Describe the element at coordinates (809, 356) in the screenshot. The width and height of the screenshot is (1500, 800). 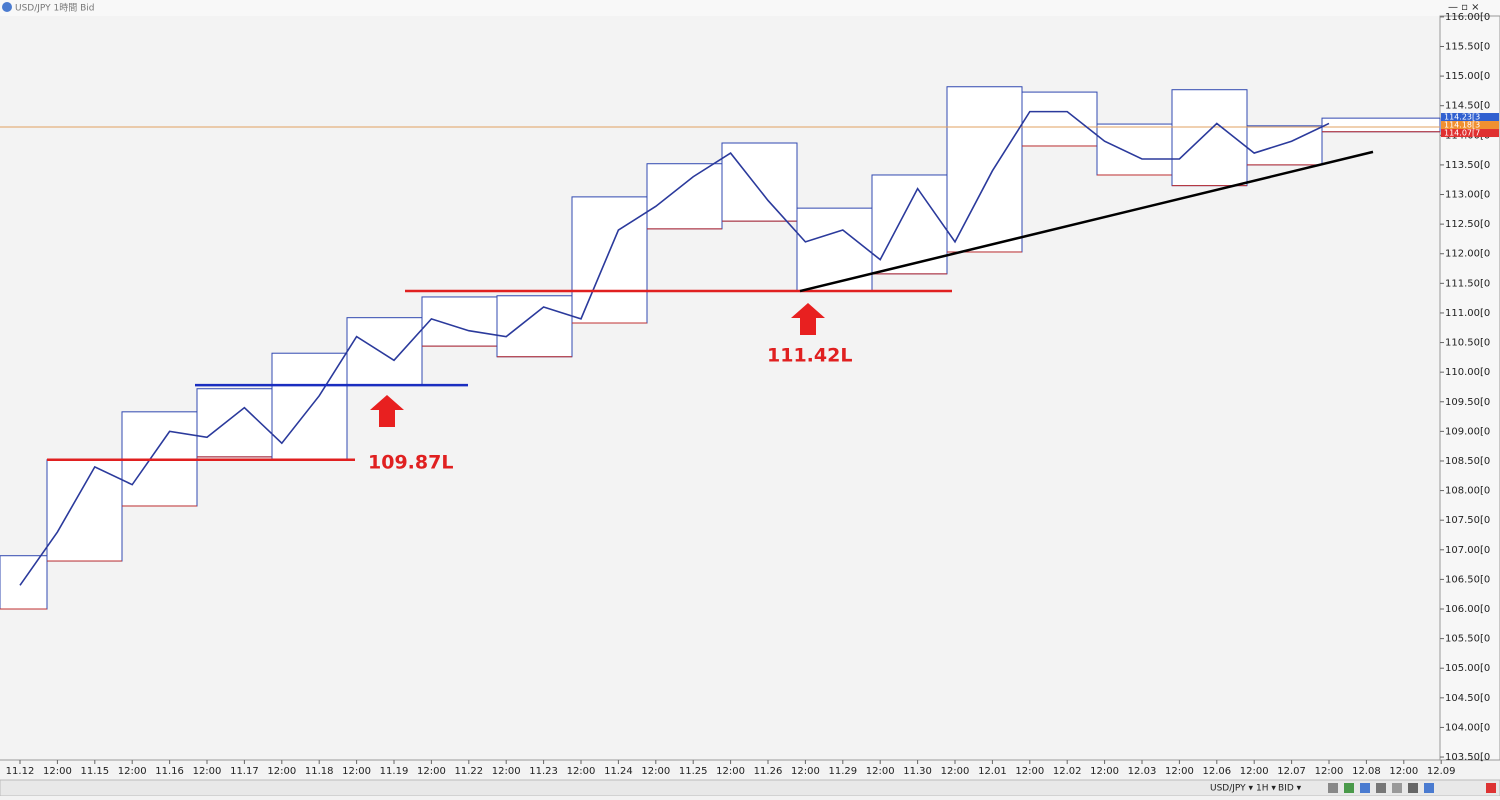
I see `annotation: 111.42L` at that location.